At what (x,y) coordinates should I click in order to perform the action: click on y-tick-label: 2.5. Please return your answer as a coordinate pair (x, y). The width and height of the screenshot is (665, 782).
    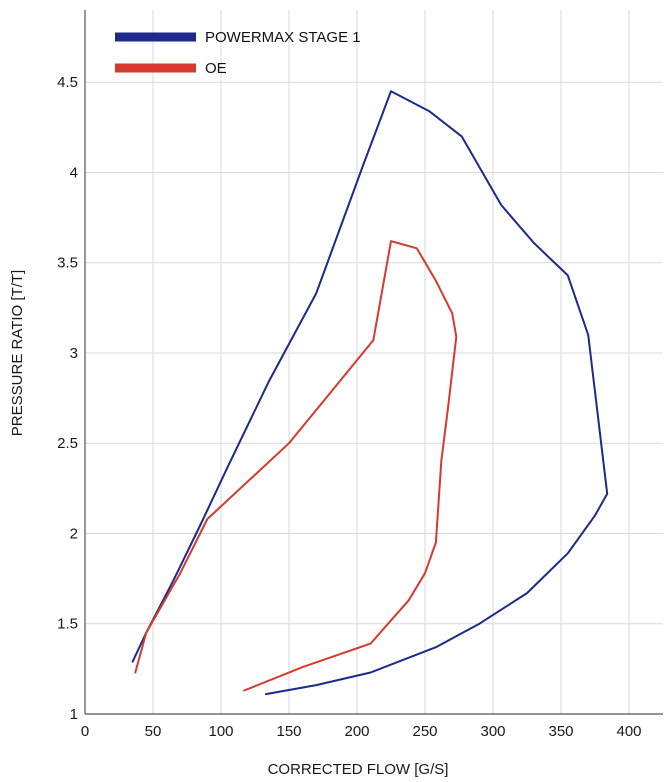
    Looking at the image, I should click on (67, 443).